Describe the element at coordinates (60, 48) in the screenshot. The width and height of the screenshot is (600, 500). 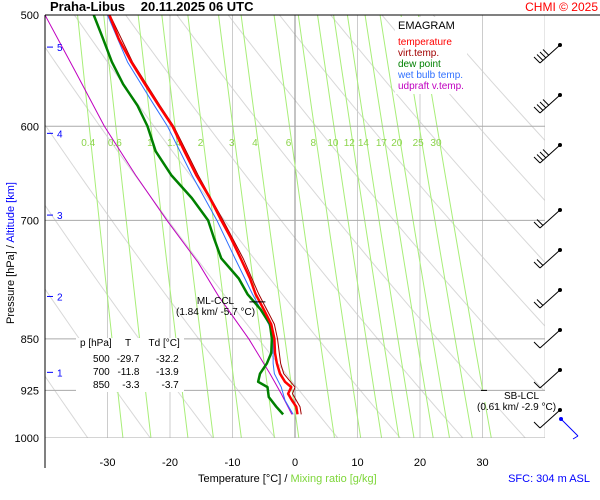
I see `altitude-tick-label: 5` at that location.